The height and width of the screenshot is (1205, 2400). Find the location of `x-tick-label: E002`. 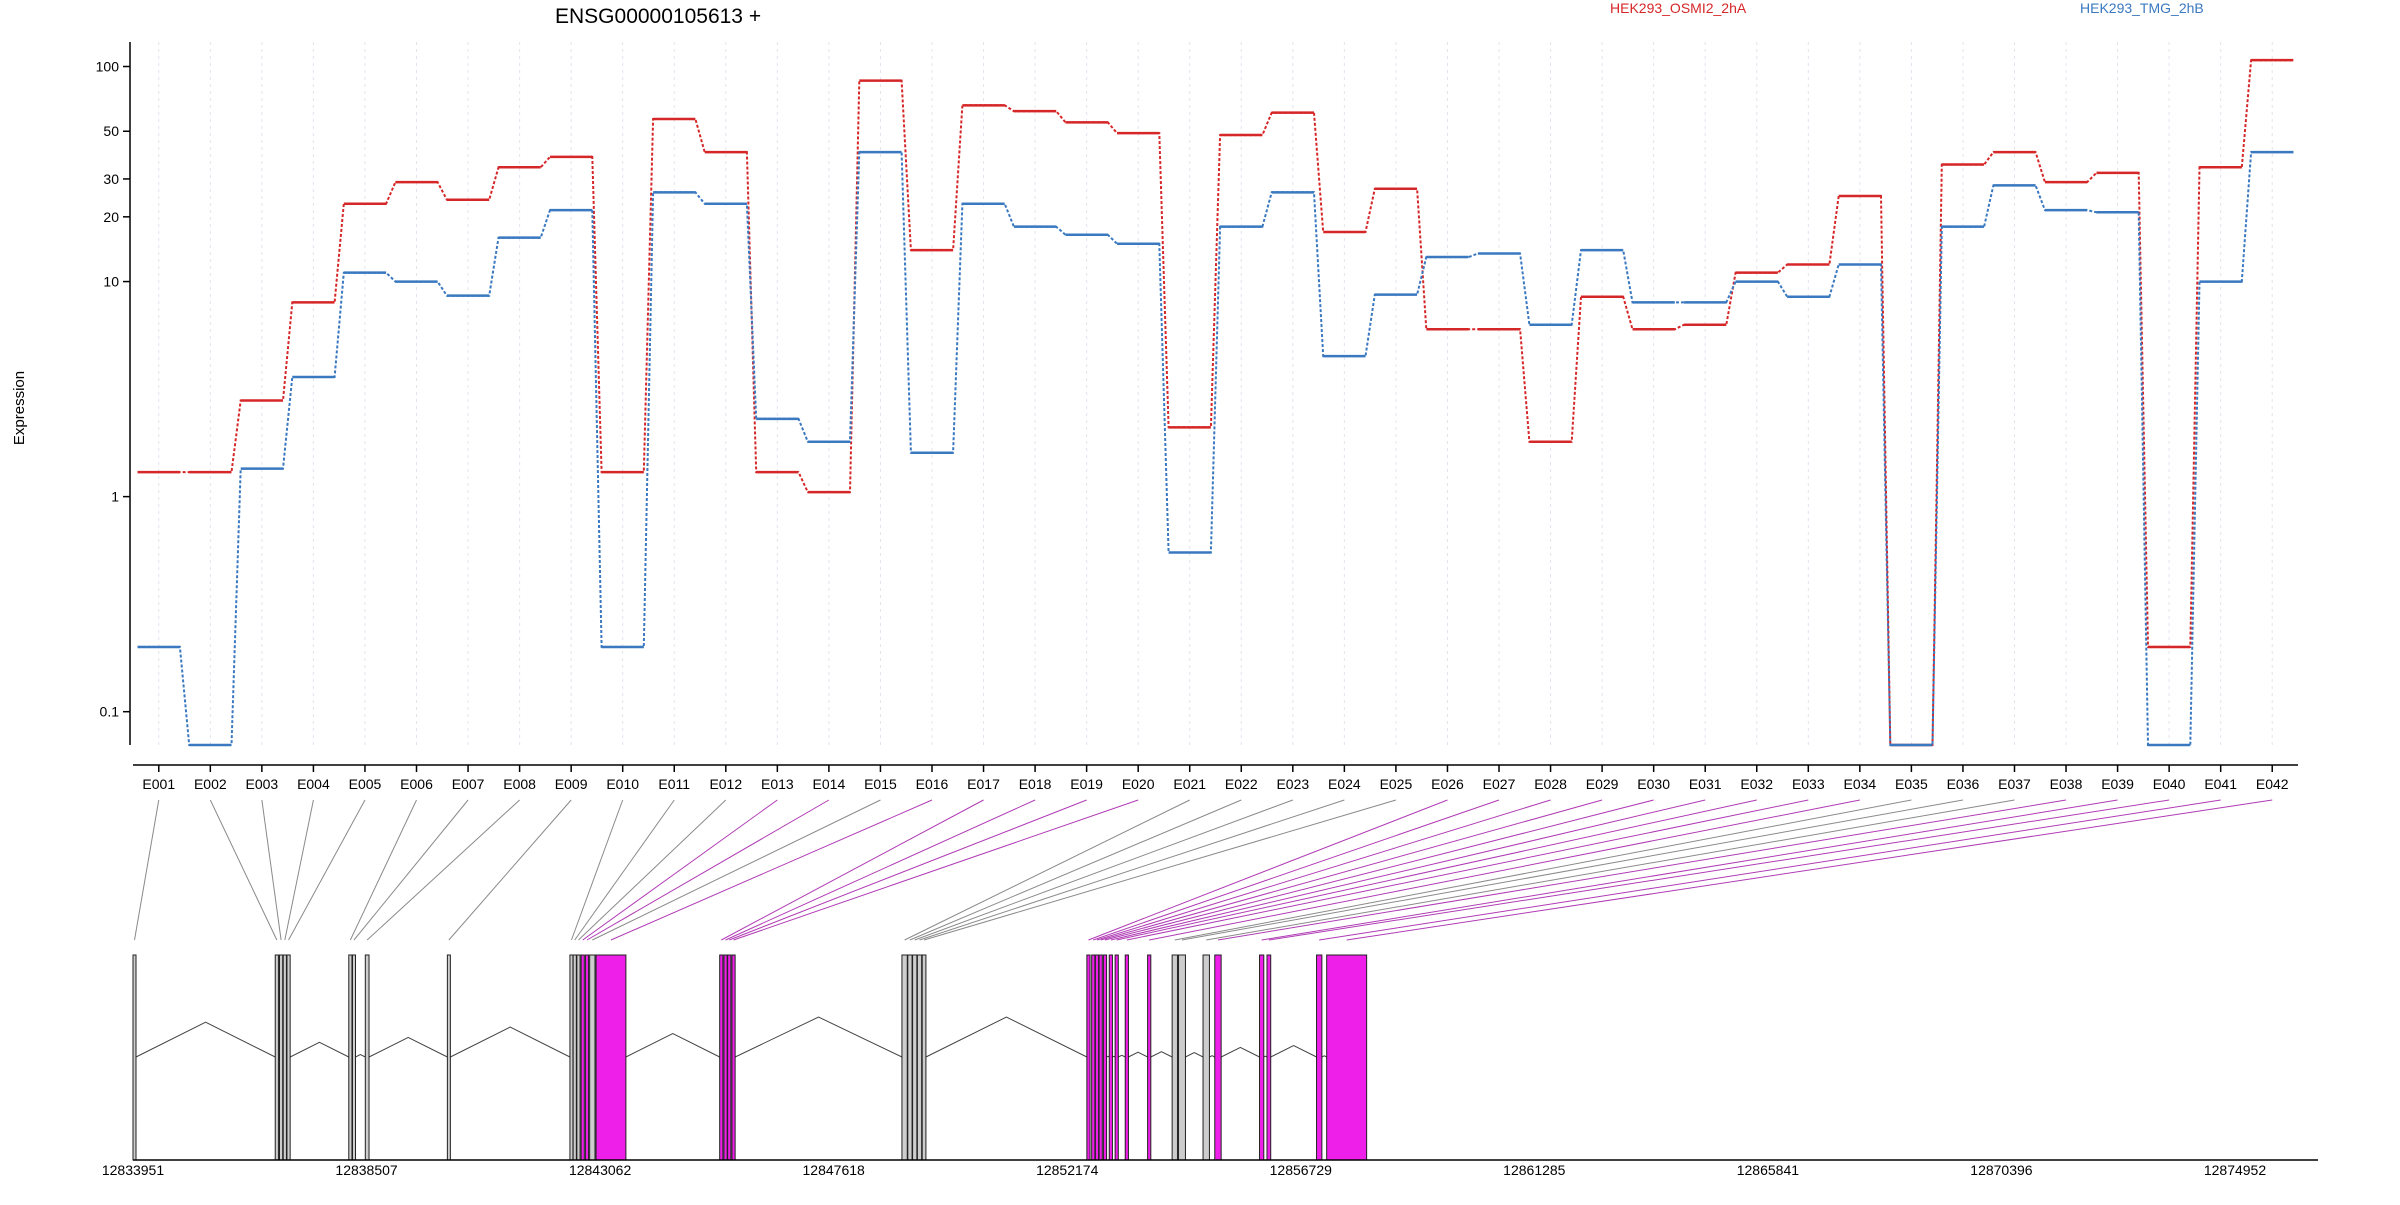

x-tick-label: E002 is located at coordinates (210, 784).